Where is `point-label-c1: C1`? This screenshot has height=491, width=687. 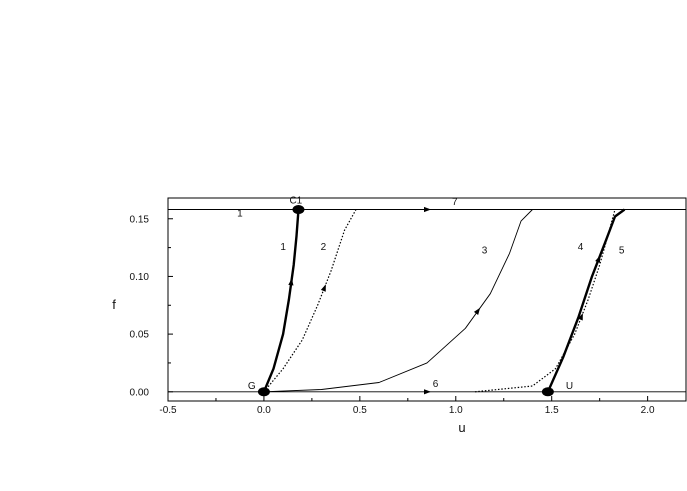
point-label-c1: C1 is located at coordinates (295, 201).